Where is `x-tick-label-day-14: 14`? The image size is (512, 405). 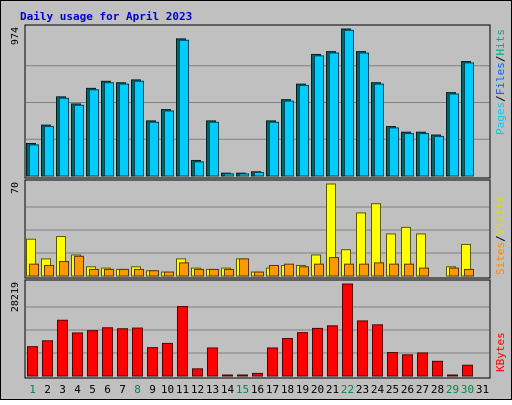 x-tick-label-day-14: 14 is located at coordinates (228, 389).